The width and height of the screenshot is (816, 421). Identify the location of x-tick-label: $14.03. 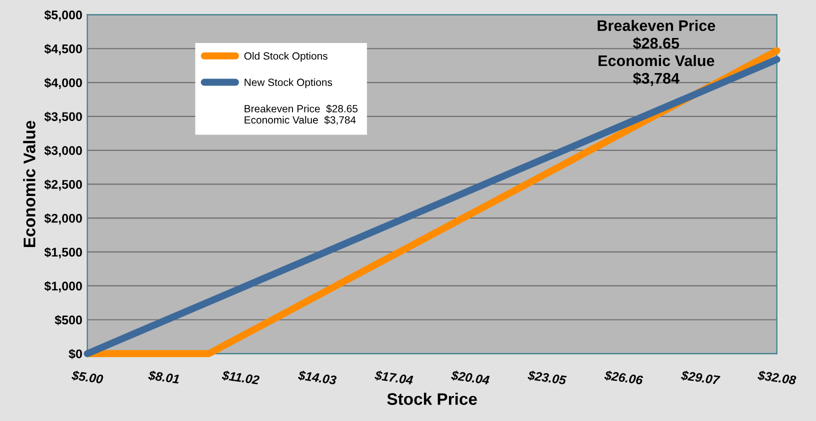
(317, 378).